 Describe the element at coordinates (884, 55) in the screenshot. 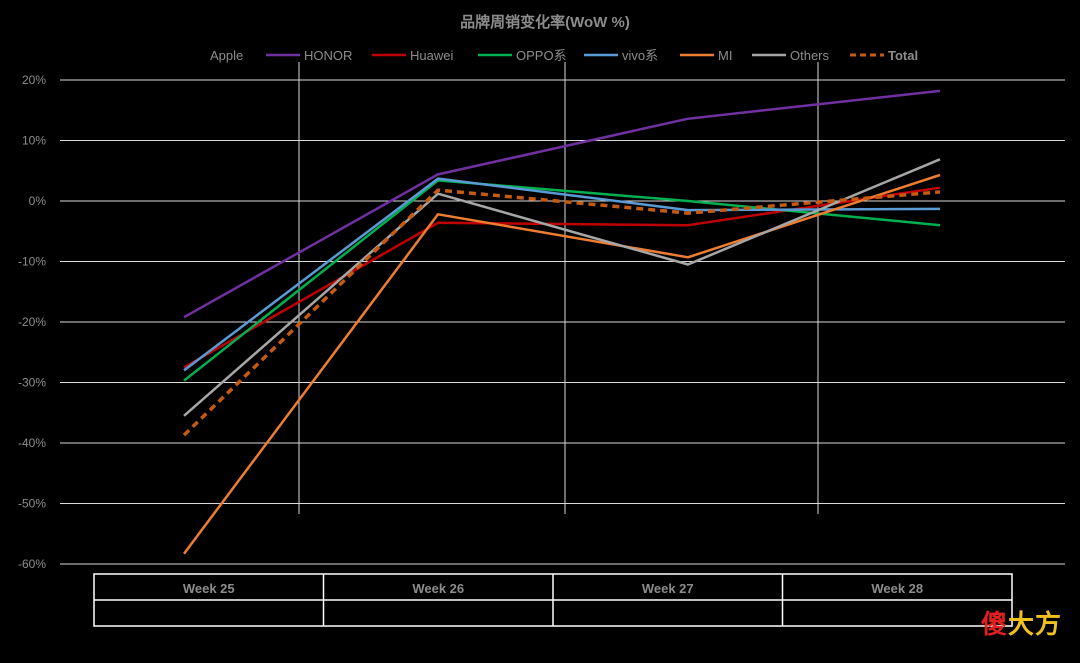

I see `legend-item: Total` at that location.